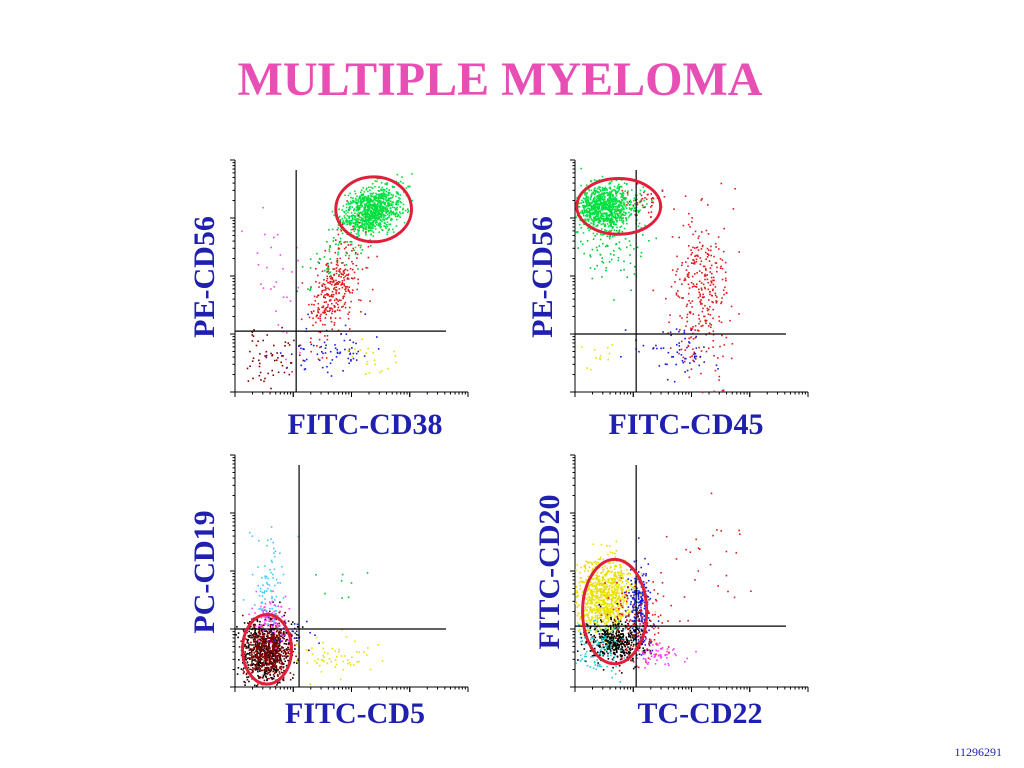  What do you see at coordinates (689, 573) in the screenshot?
I see `scatter-plot-cd22-cd20` at bounding box center [689, 573].